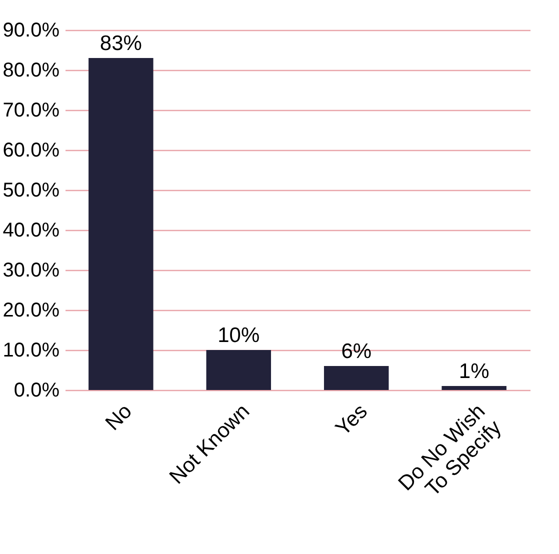 The height and width of the screenshot is (554, 559). Describe the element at coordinates (31, 231) in the screenshot. I see `y-tick-label: 40.0%` at that location.